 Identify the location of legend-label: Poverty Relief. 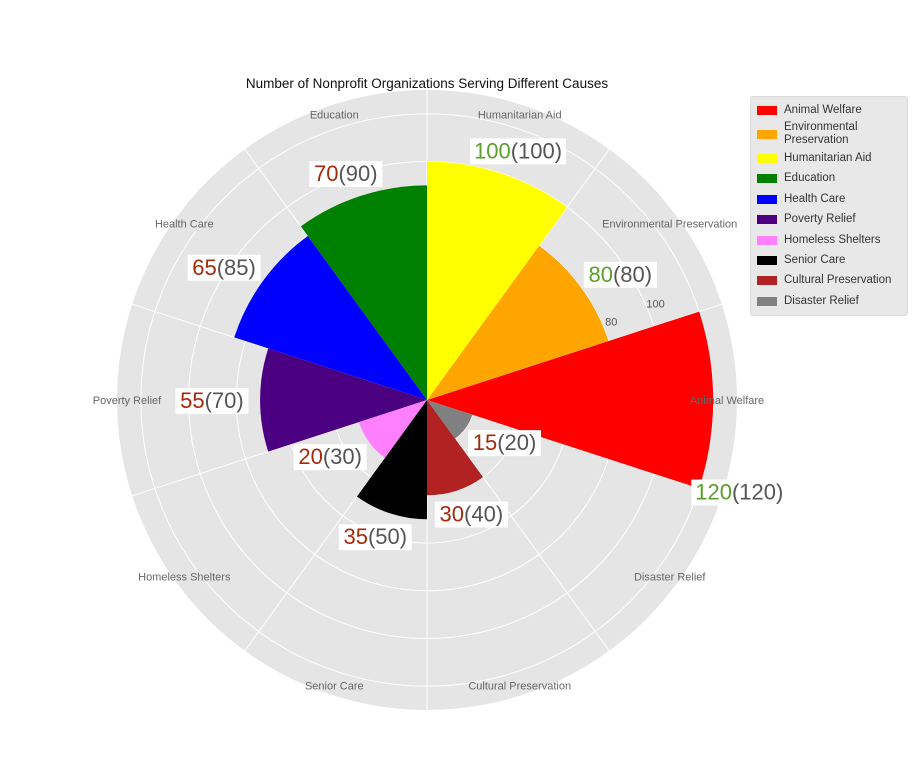
(820, 219).